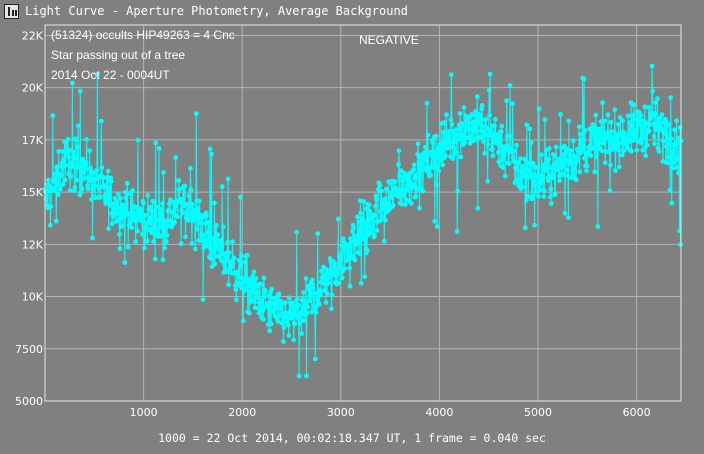  Describe the element at coordinates (29, 401) in the screenshot. I see `y-tick-label: 5000` at that location.